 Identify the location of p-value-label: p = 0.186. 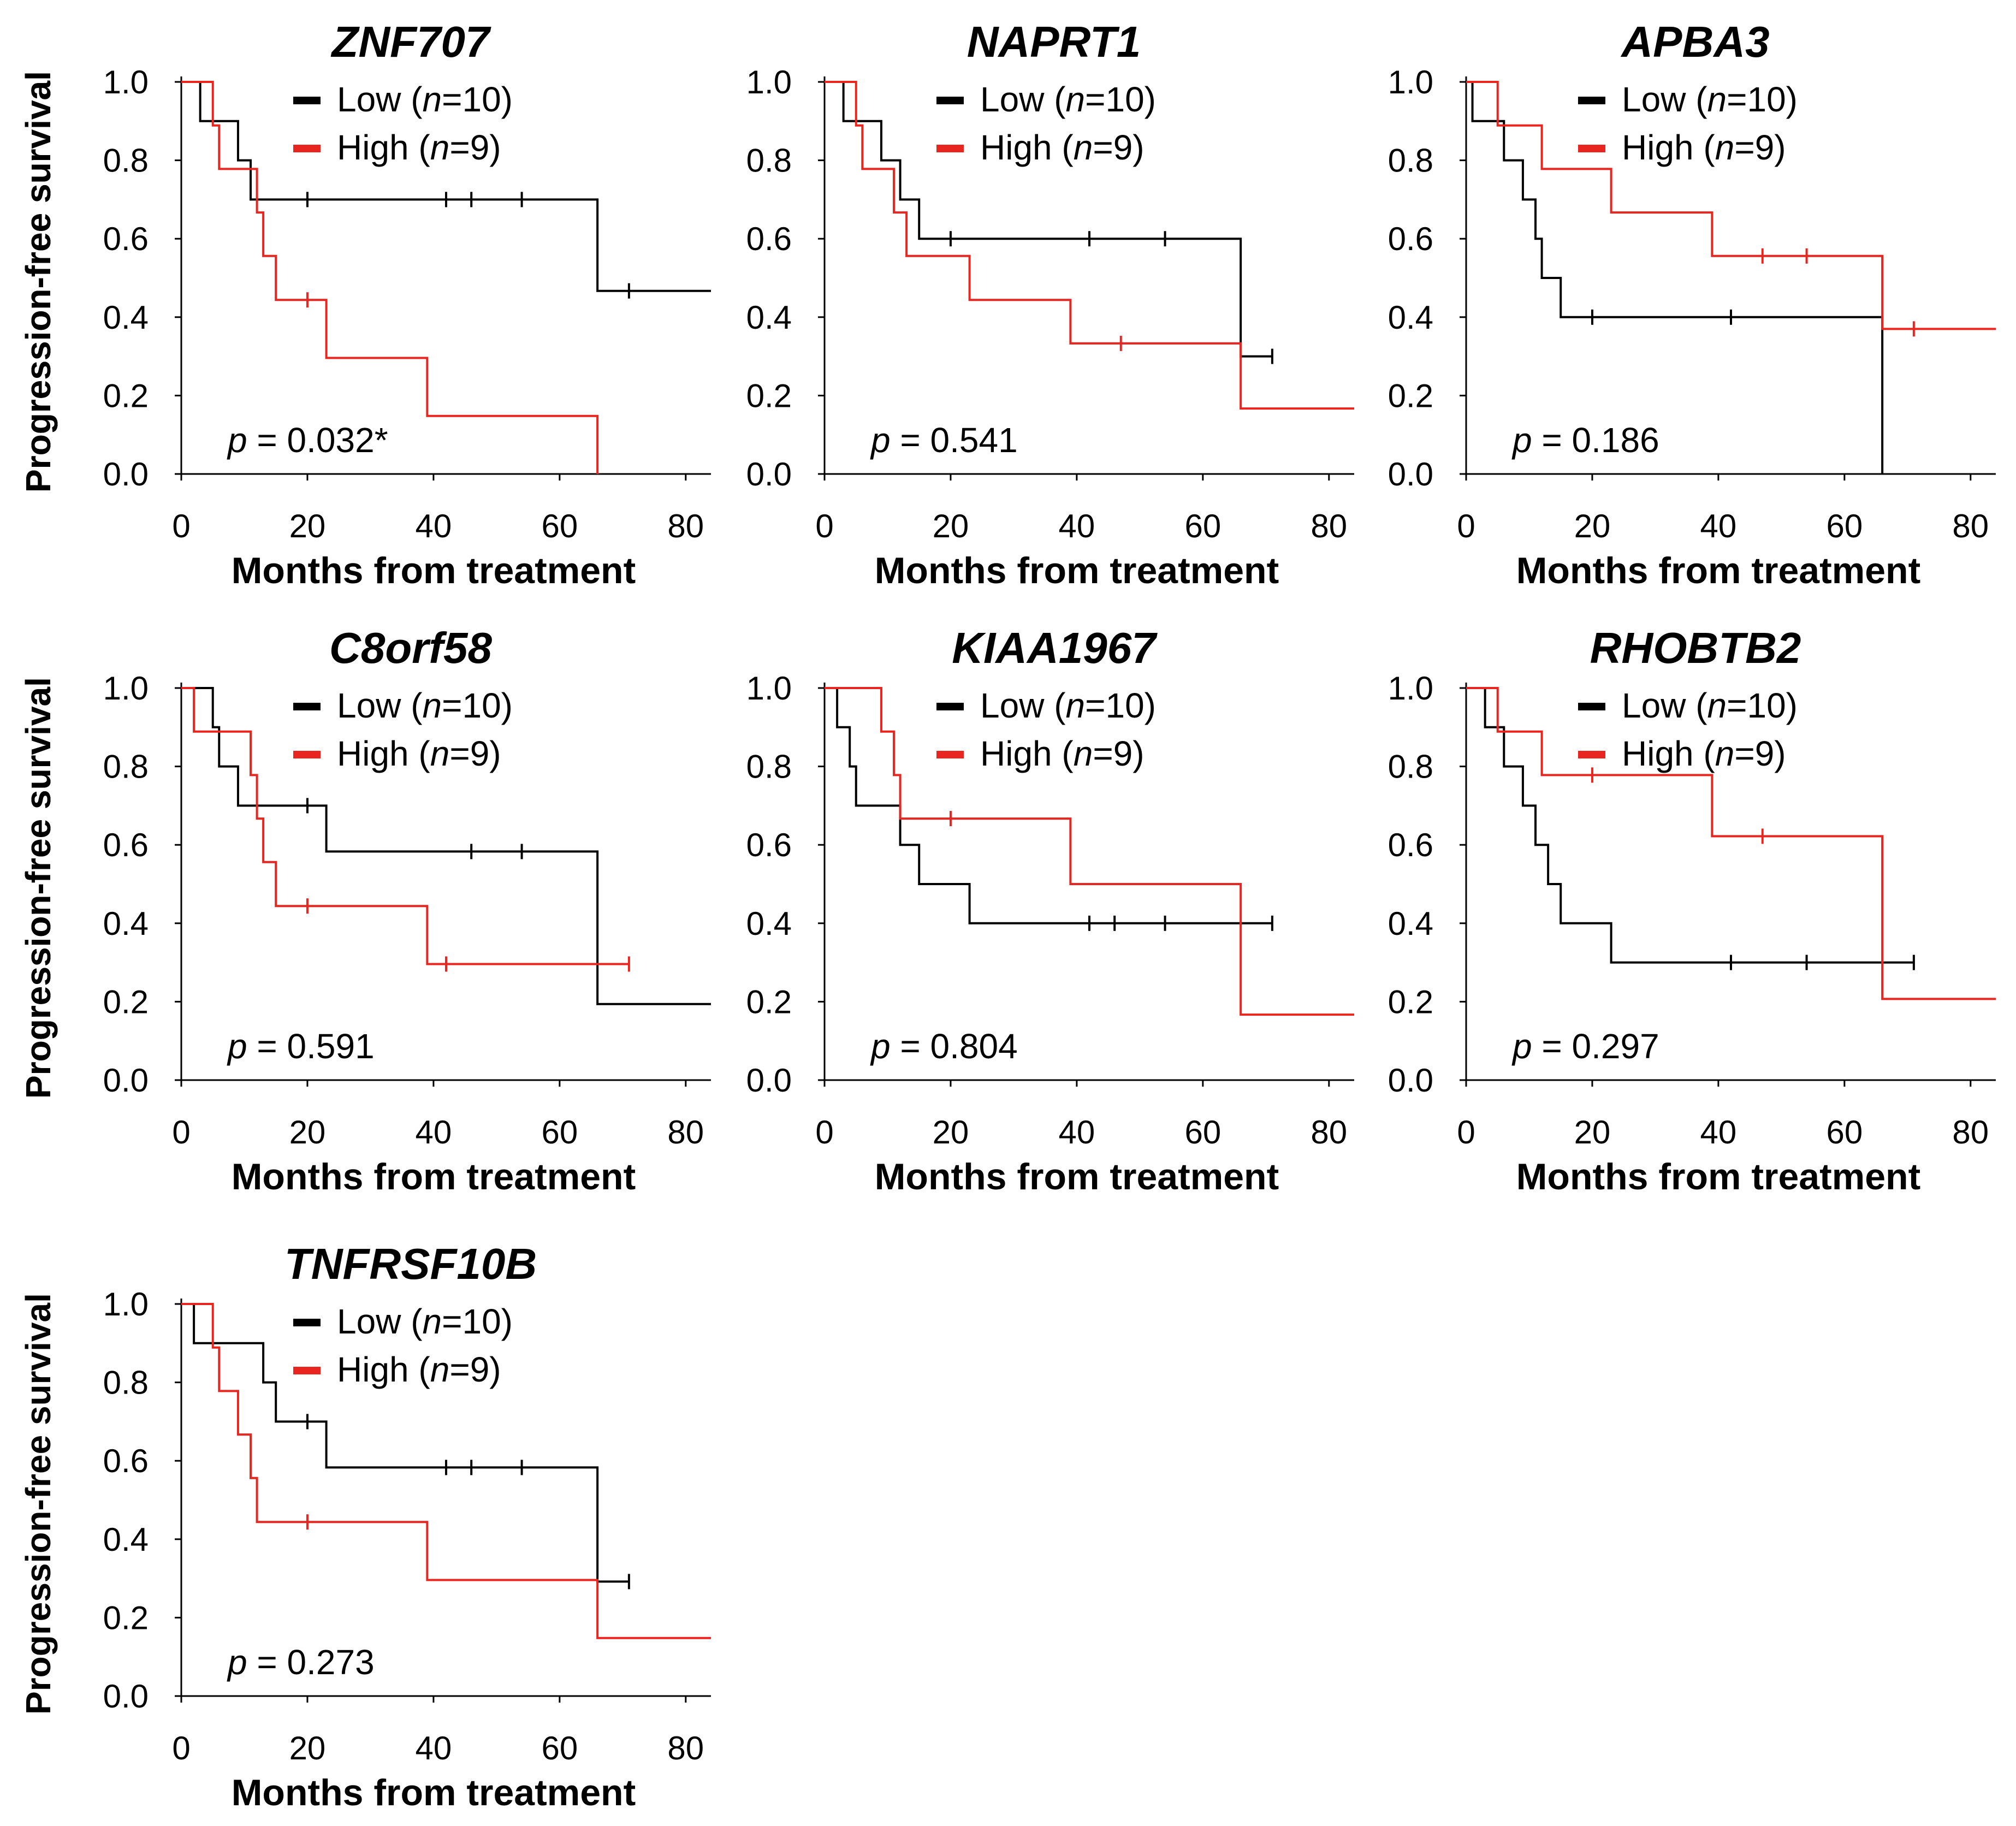
(1585, 440).